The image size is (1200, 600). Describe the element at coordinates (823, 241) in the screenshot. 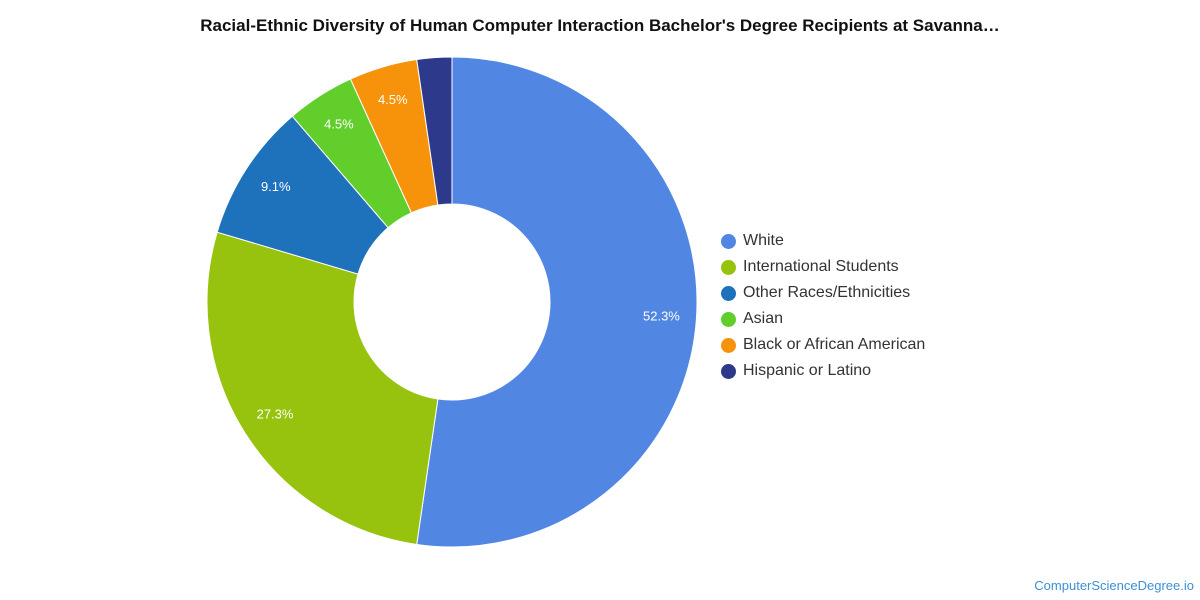

I see `legend-item: White` at that location.